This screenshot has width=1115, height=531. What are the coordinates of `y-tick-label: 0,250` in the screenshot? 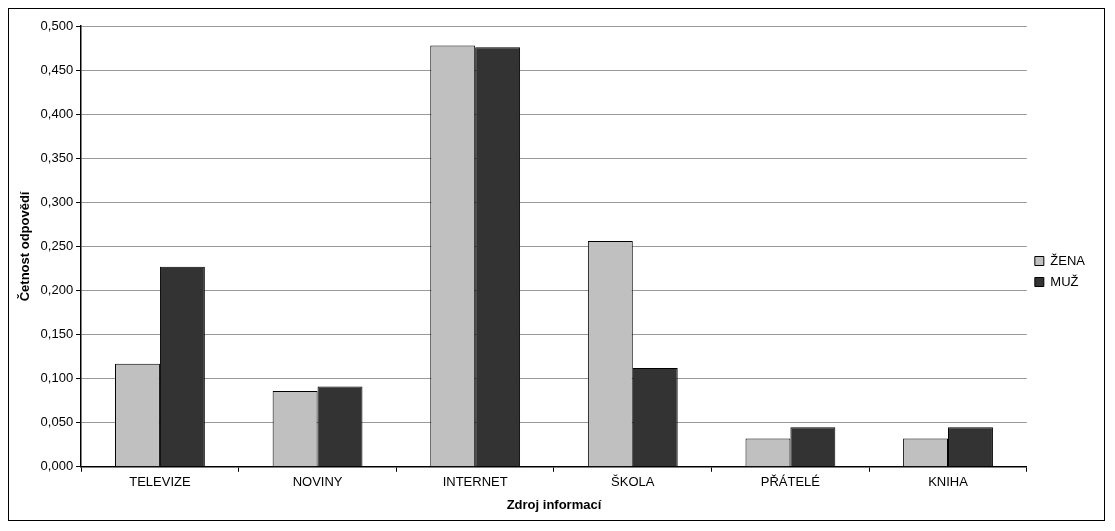 It's located at (57, 245).